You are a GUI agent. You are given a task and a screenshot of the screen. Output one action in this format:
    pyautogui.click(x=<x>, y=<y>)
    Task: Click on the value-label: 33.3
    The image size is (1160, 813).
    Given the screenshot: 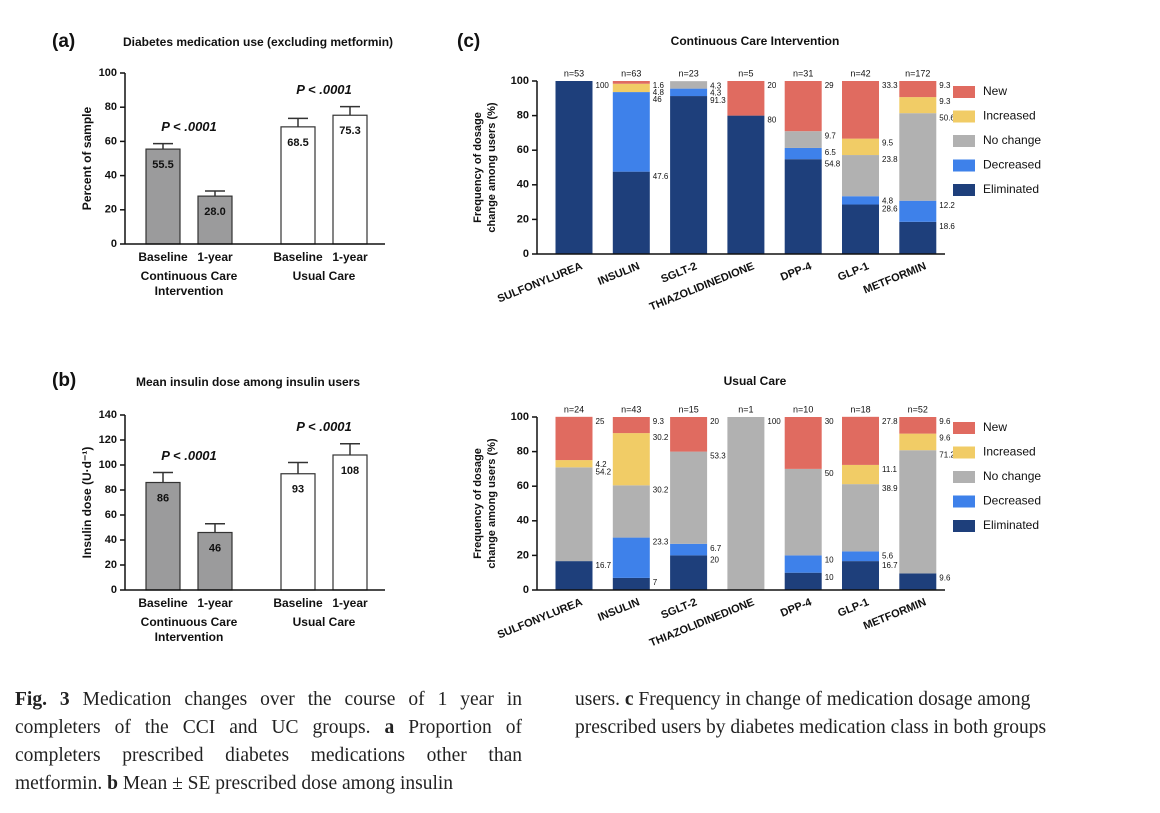 What is the action you would take?
    pyautogui.click(x=890, y=85)
    